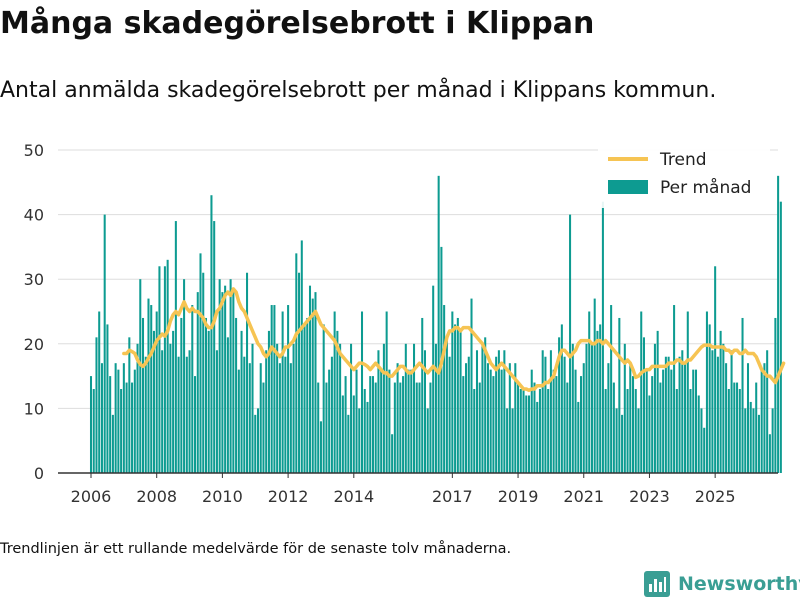  I want to click on x-tick-label: 2008, so click(156, 496).